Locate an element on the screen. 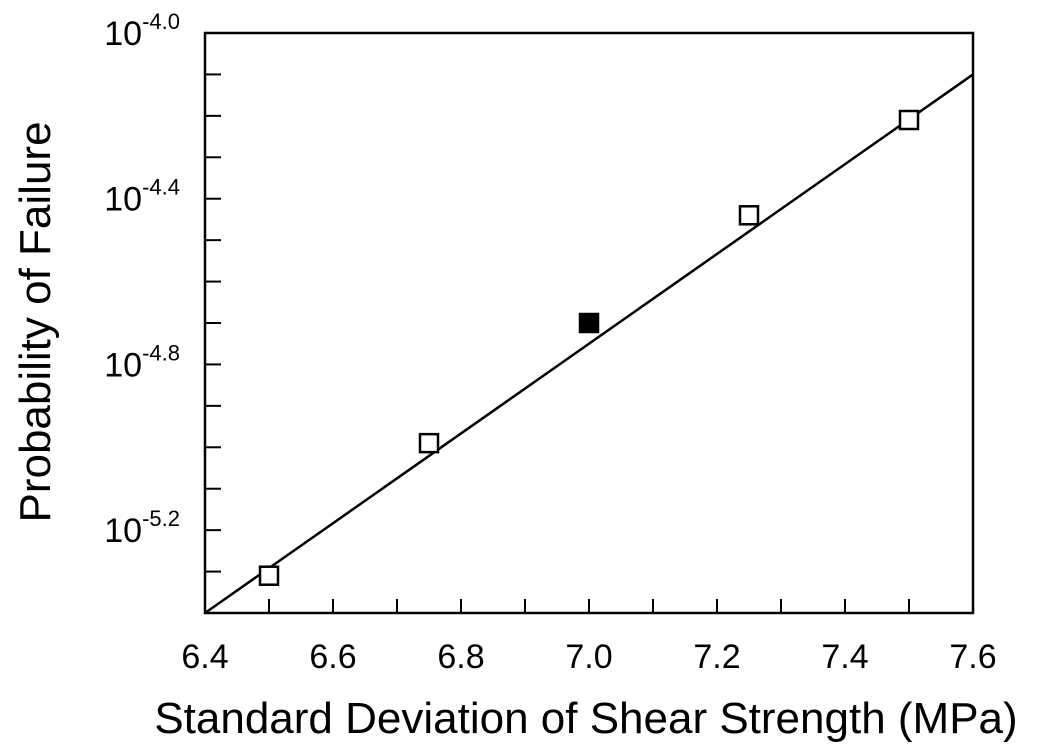 The width and height of the screenshot is (1063, 746). y-axis-label: Probability of Failure is located at coordinates (35, 321).